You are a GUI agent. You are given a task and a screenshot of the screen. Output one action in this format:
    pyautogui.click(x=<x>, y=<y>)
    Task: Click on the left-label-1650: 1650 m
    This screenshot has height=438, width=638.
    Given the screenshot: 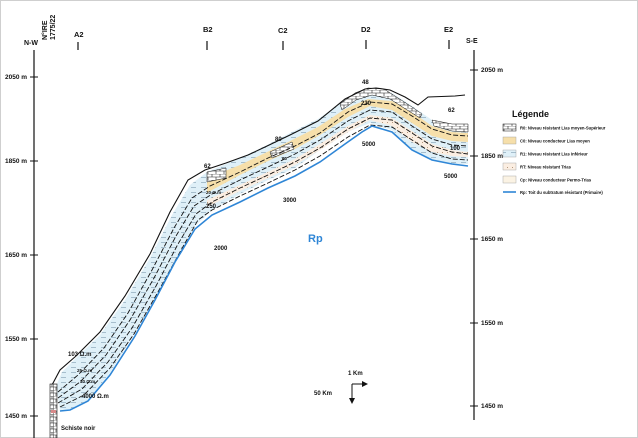 What is the action you would take?
    pyautogui.click(x=16, y=255)
    